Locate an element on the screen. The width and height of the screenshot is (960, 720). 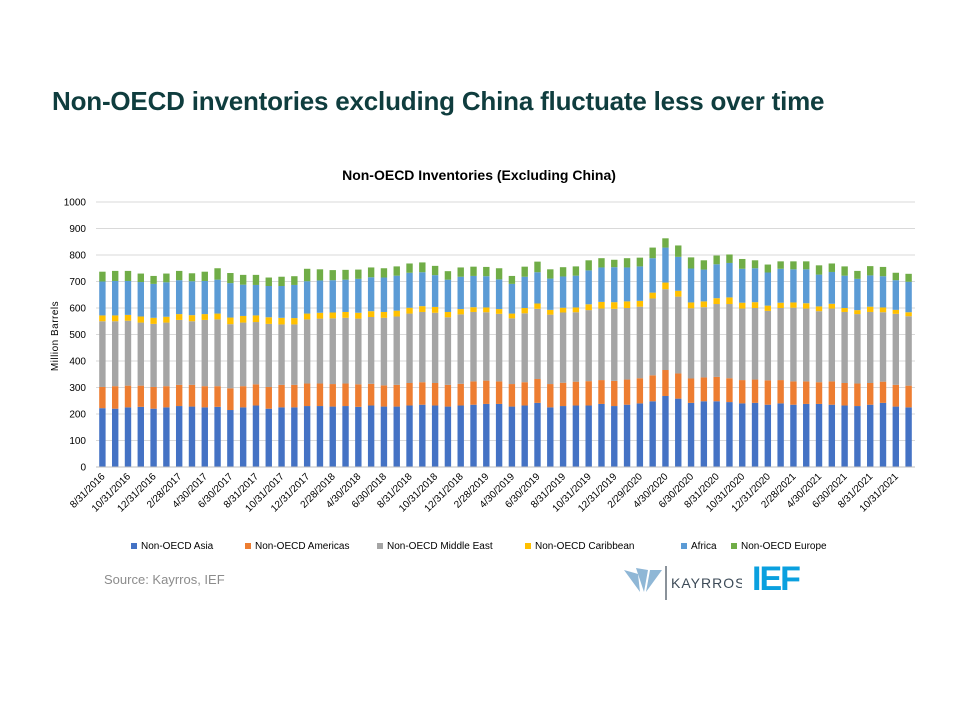
legend-swatch-non-oecd-middle-east is located at coordinates (380, 546).